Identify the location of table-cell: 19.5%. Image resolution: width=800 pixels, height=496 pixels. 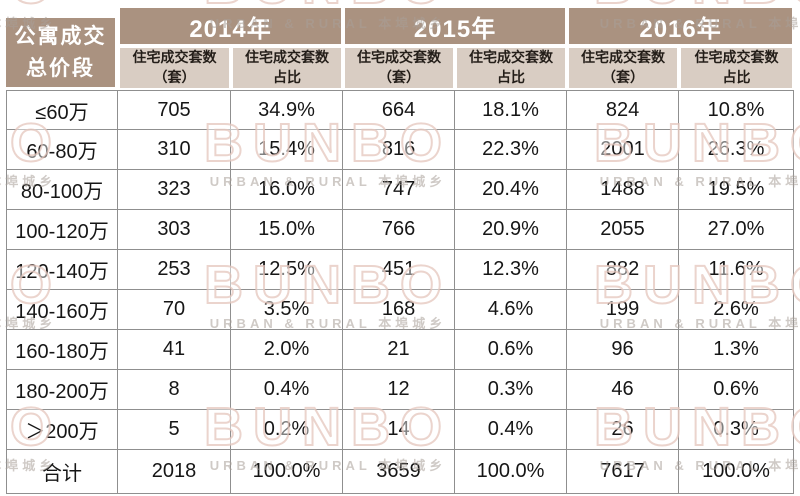
(737, 190).